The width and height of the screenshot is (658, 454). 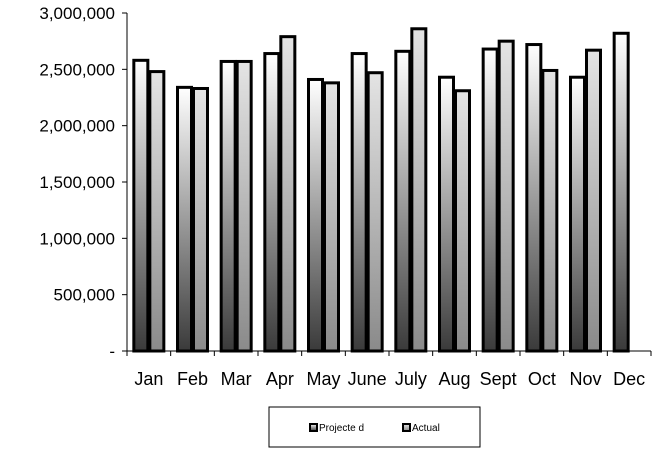 I want to click on bar-projected-july, so click(x=403, y=201).